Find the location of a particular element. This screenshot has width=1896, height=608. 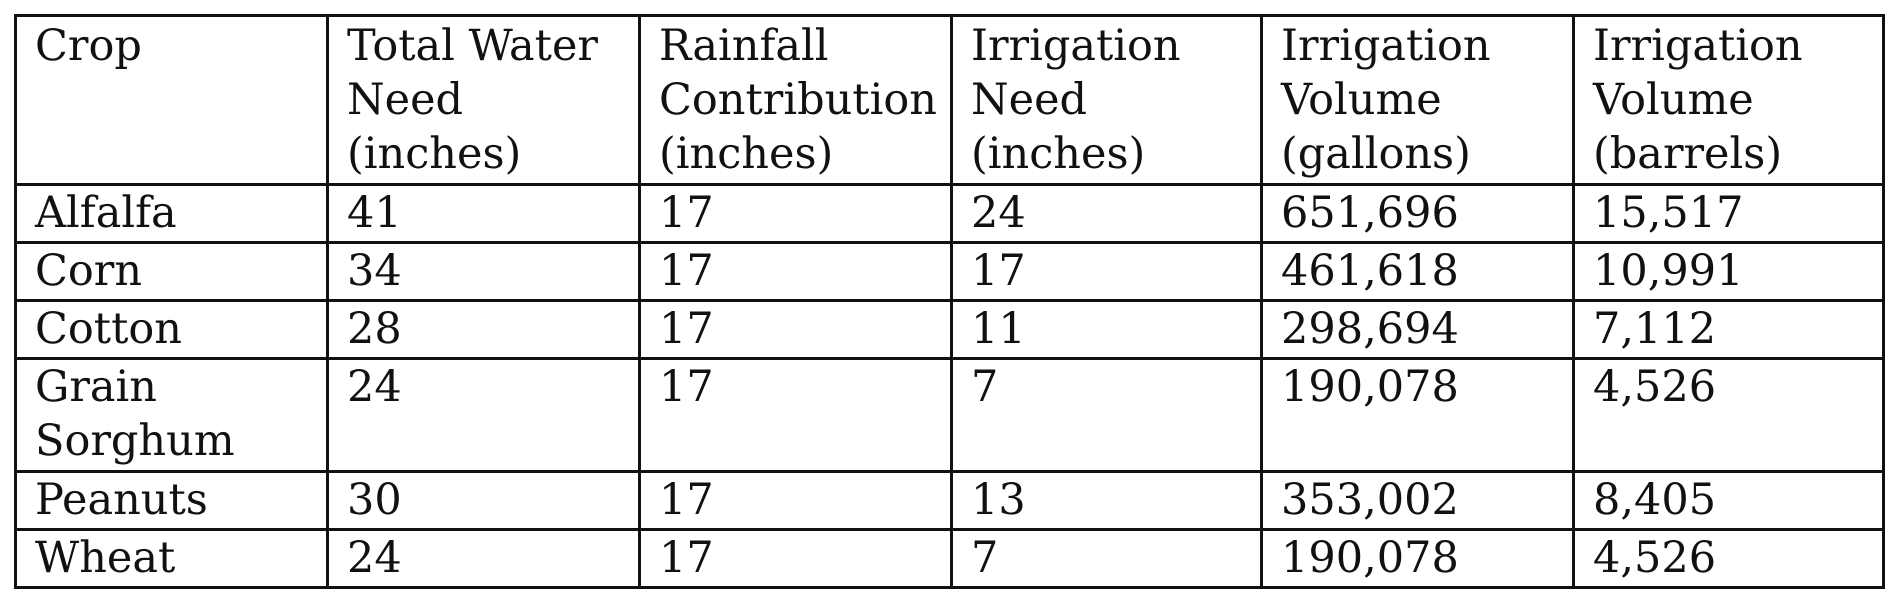

cell-irrigation-volume-barrels: 15,517 is located at coordinates (1728, 213).